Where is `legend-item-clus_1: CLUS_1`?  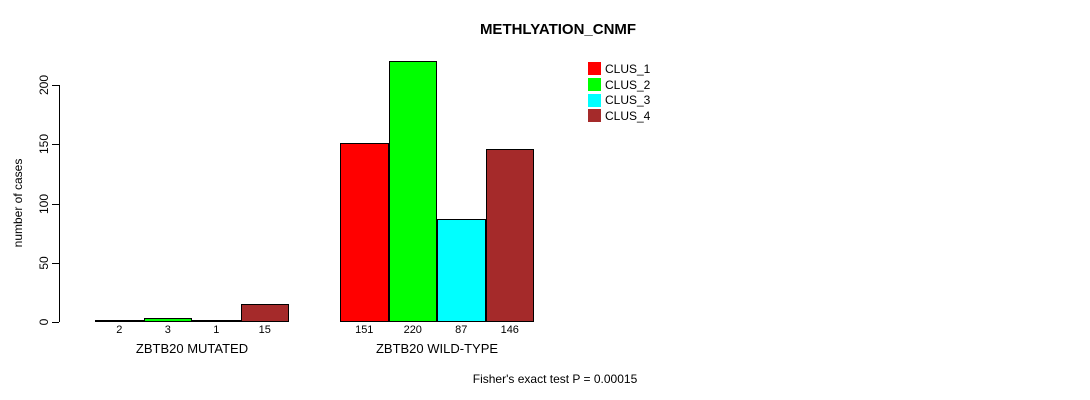 legend-item-clus_1: CLUS_1 is located at coordinates (619, 69).